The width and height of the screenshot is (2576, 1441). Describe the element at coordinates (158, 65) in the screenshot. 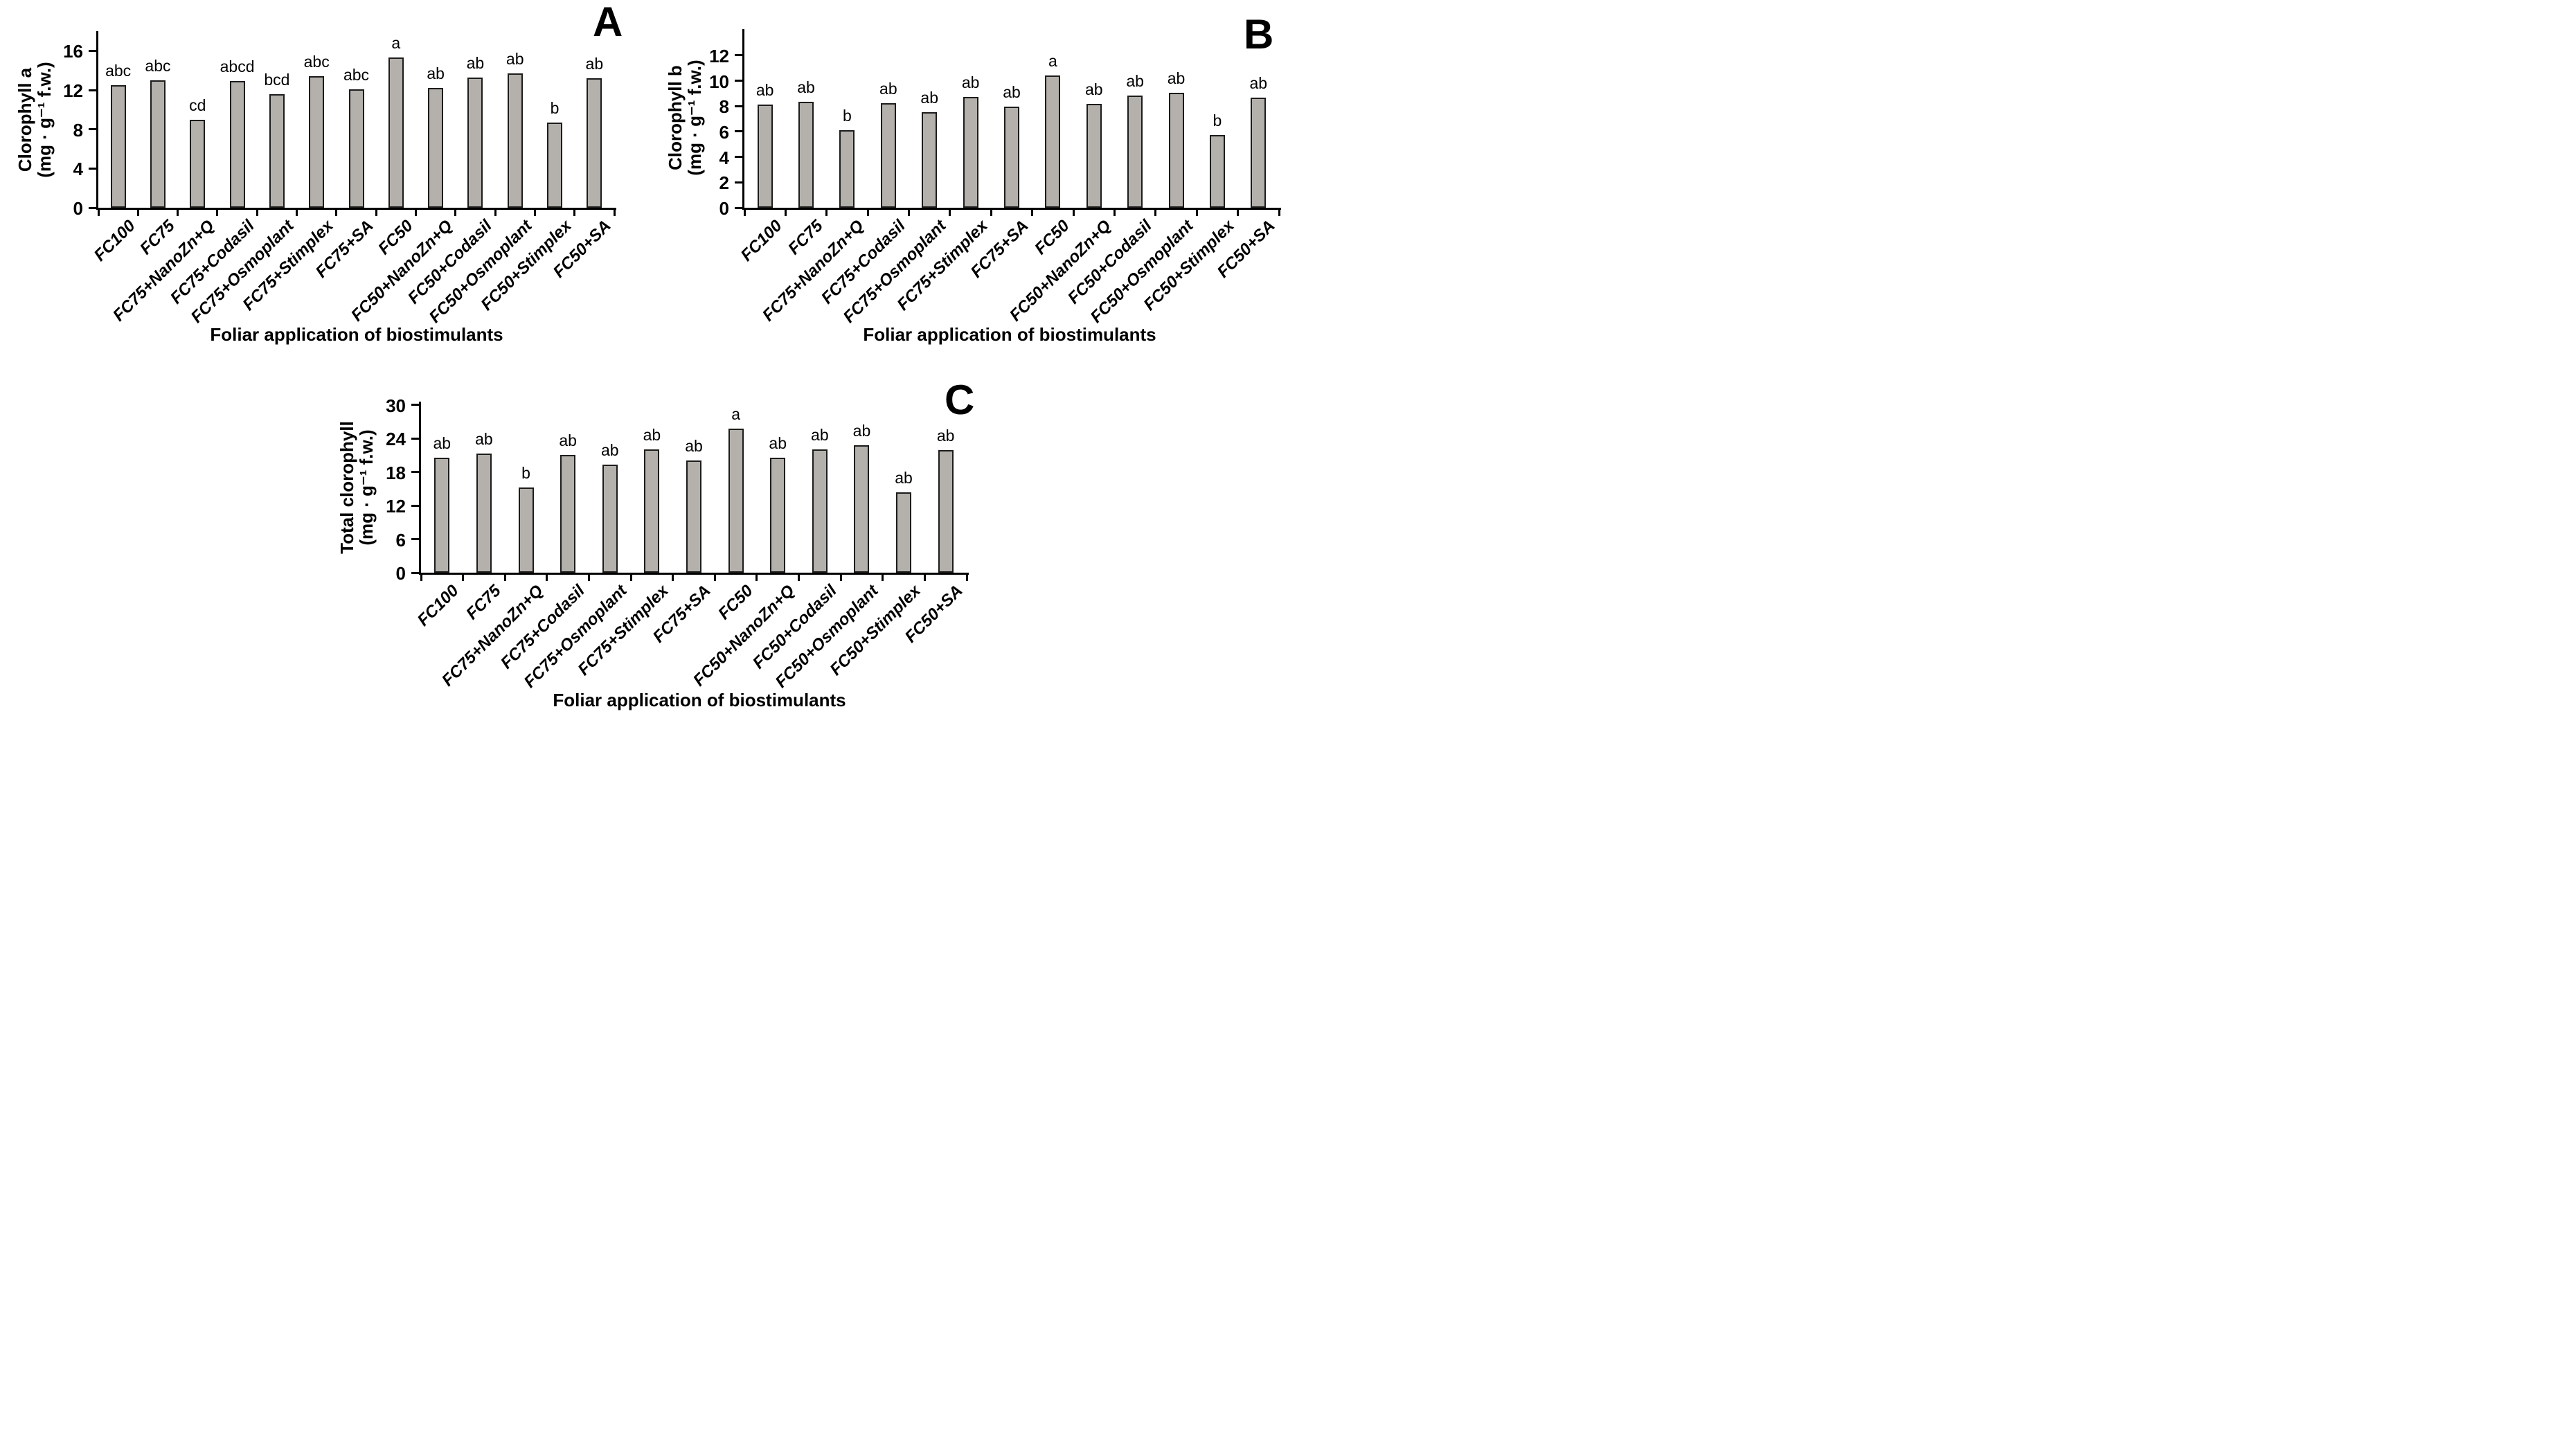

I see `sig-letter-FC75: abc` at that location.